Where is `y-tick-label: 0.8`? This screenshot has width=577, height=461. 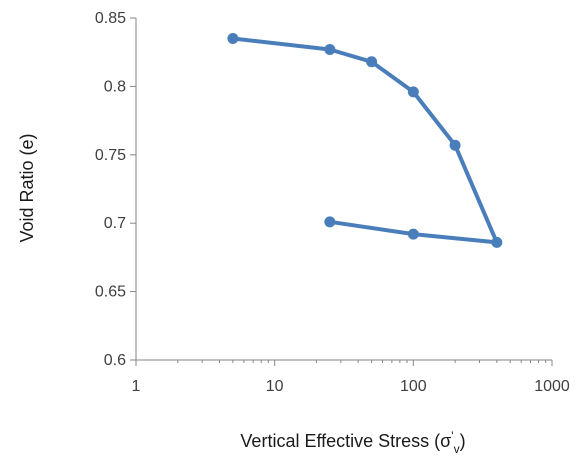
y-tick-label: 0.8 is located at coordinates (115, 86).